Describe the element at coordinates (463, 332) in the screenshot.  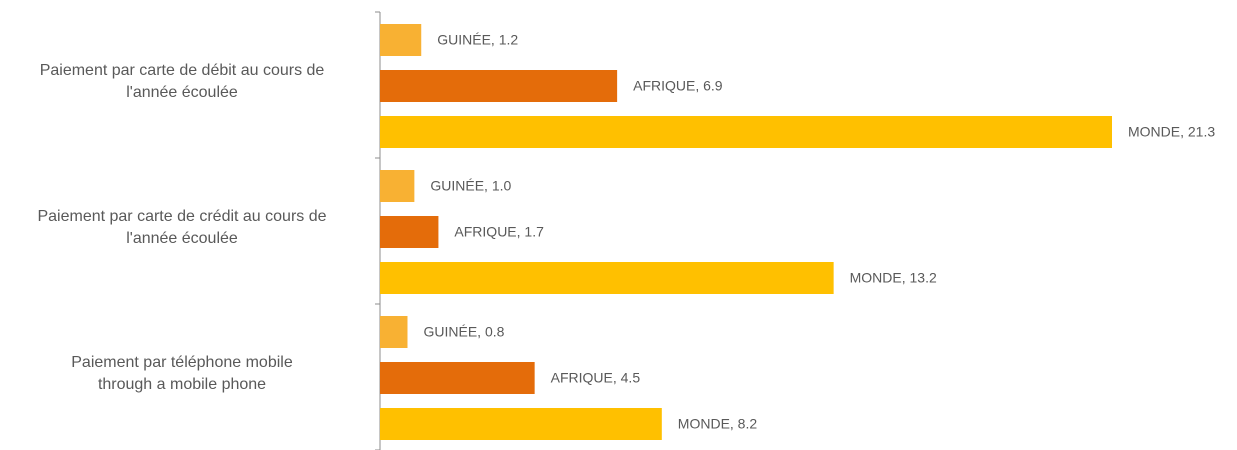
I see `data-label: GUINÉE, 0.8` at that location.